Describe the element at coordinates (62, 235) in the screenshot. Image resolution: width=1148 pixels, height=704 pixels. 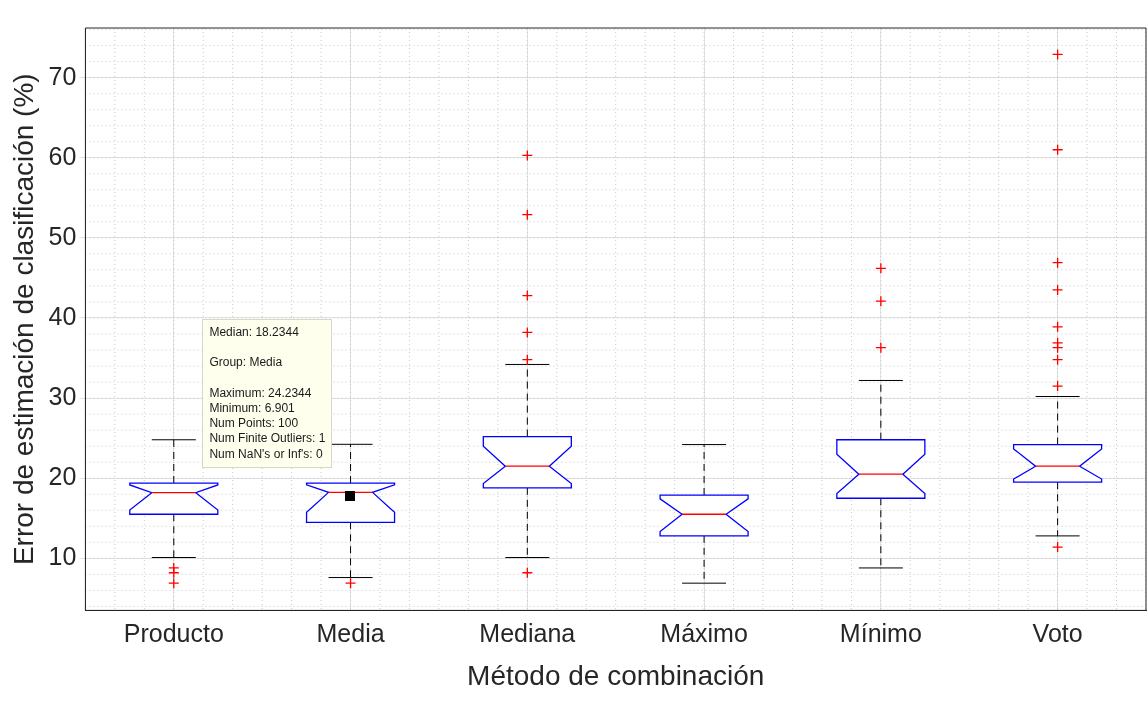
I see `y-tick-label: 50` at that location.